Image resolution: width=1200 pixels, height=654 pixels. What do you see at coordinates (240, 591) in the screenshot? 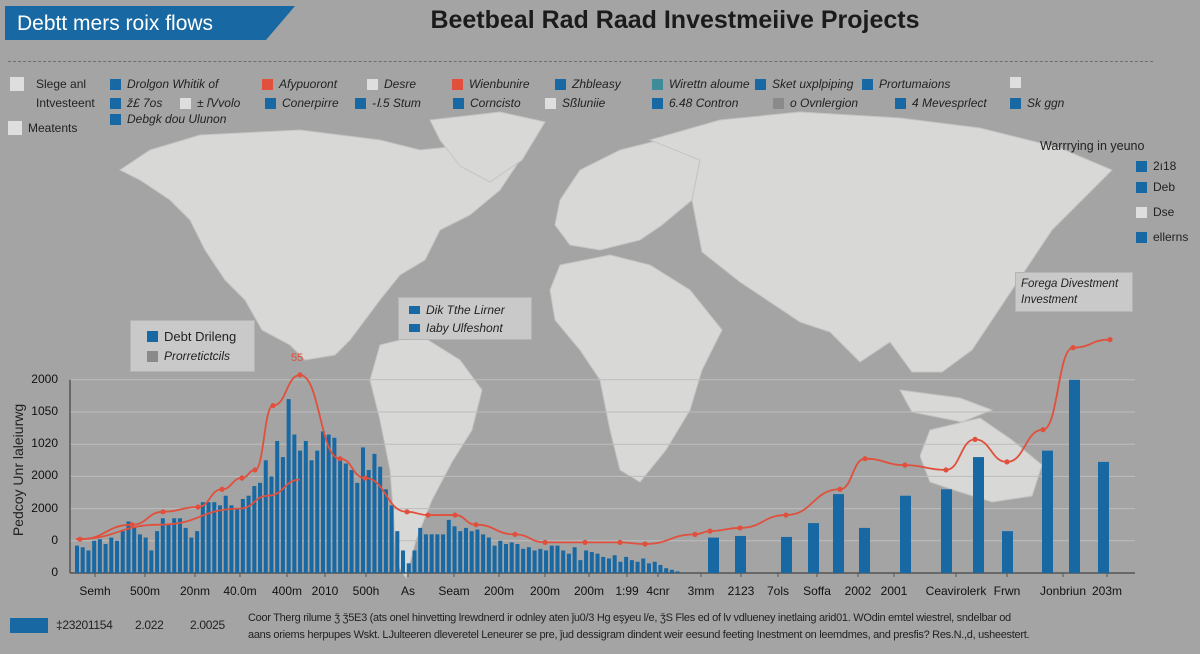
I see `x-tick-label: 40.0m` at bounding box center [240, 591].